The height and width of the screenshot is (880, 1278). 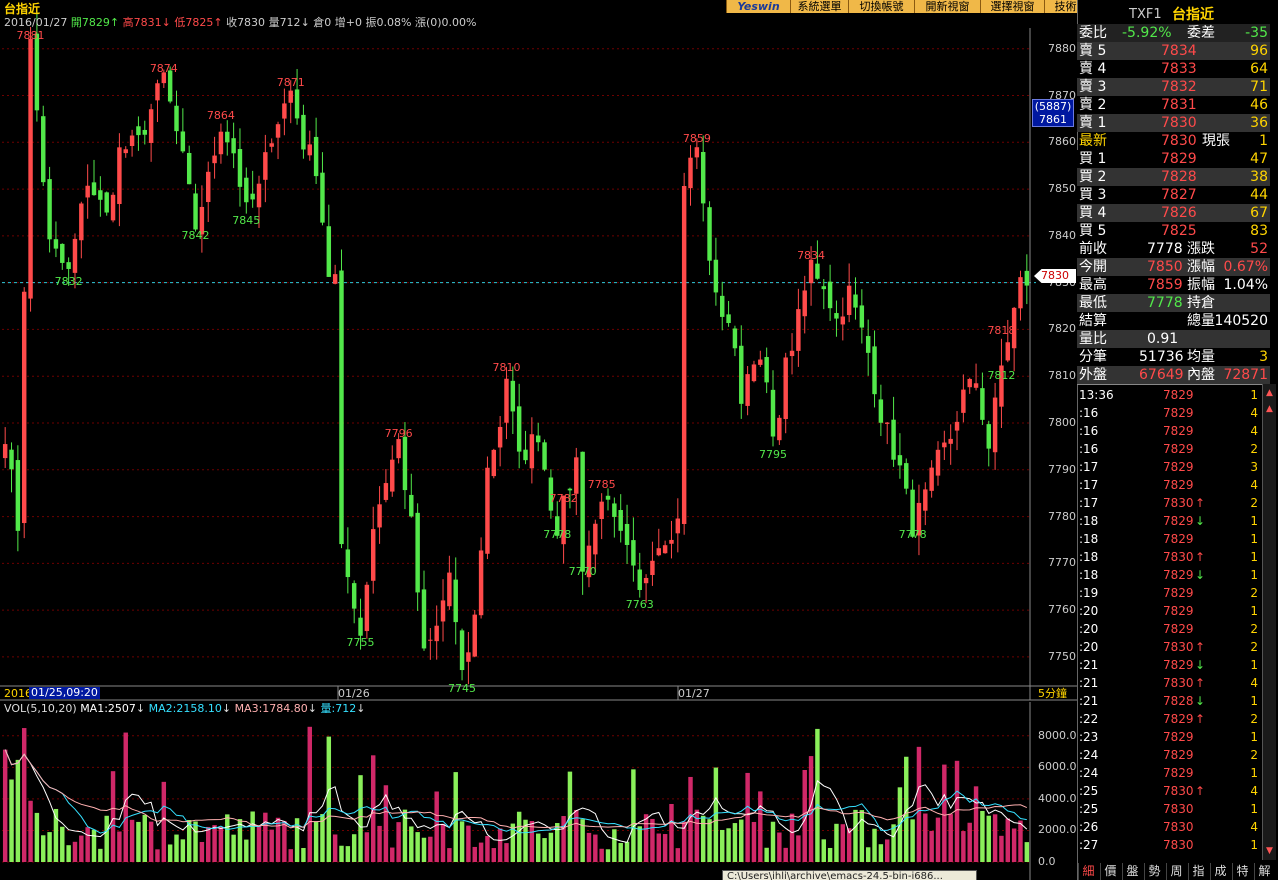 I want to click on menu-new-window: 開新視窗, so click(x=947, y=6).